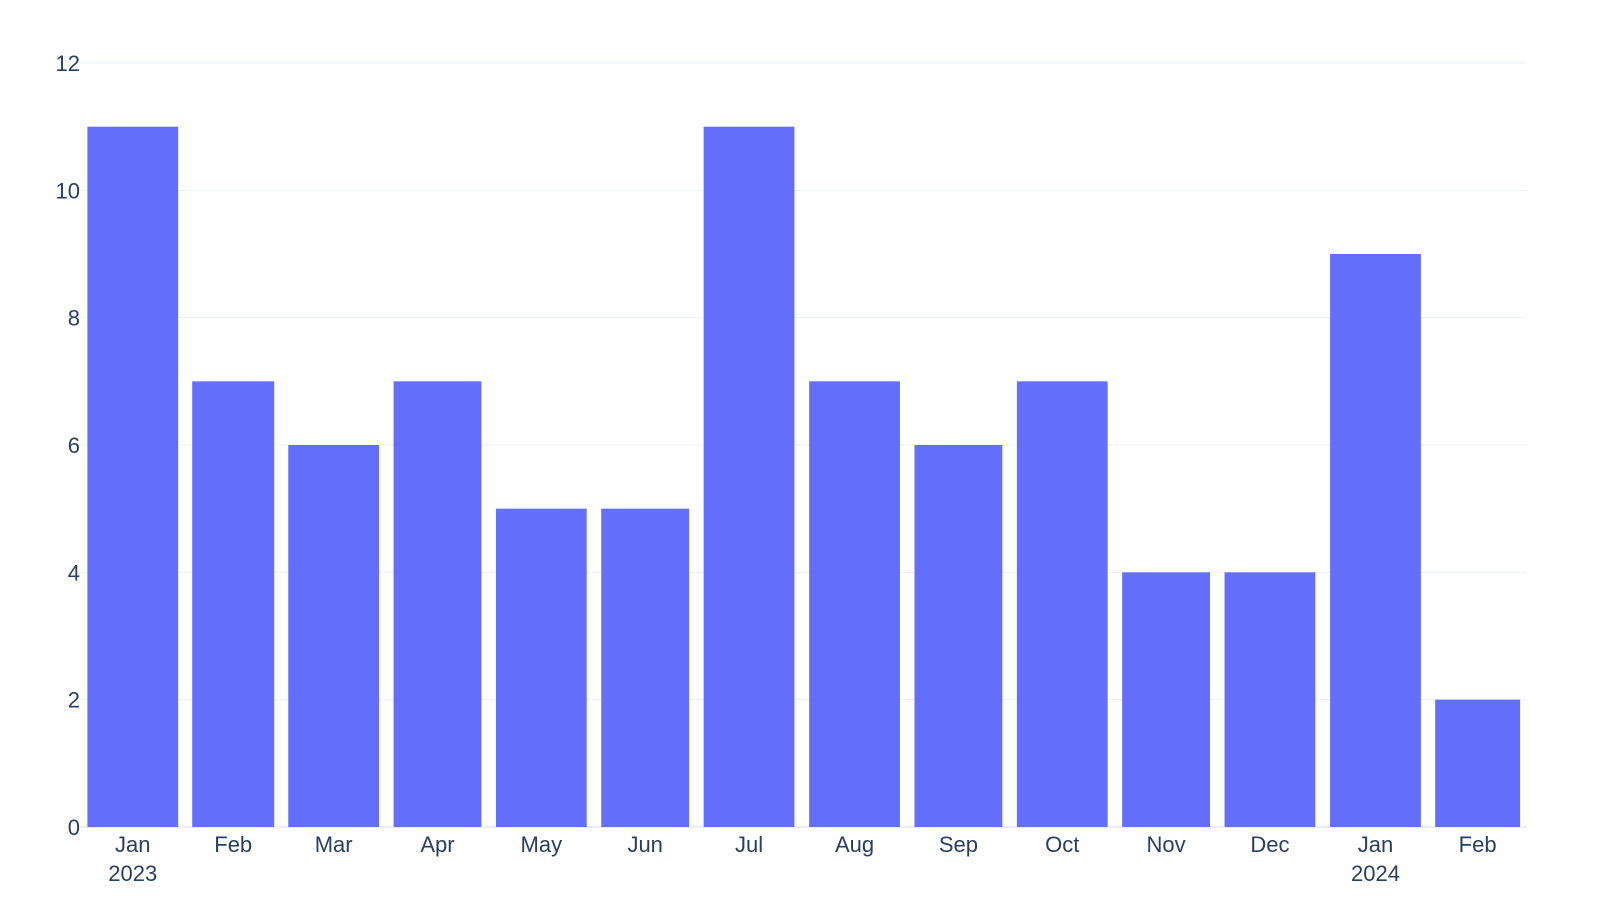 The image size is (1600, 900). Describe the element at coordinates (74, 318) in the screenshot. I see `y-tick-label: 8` at that location.